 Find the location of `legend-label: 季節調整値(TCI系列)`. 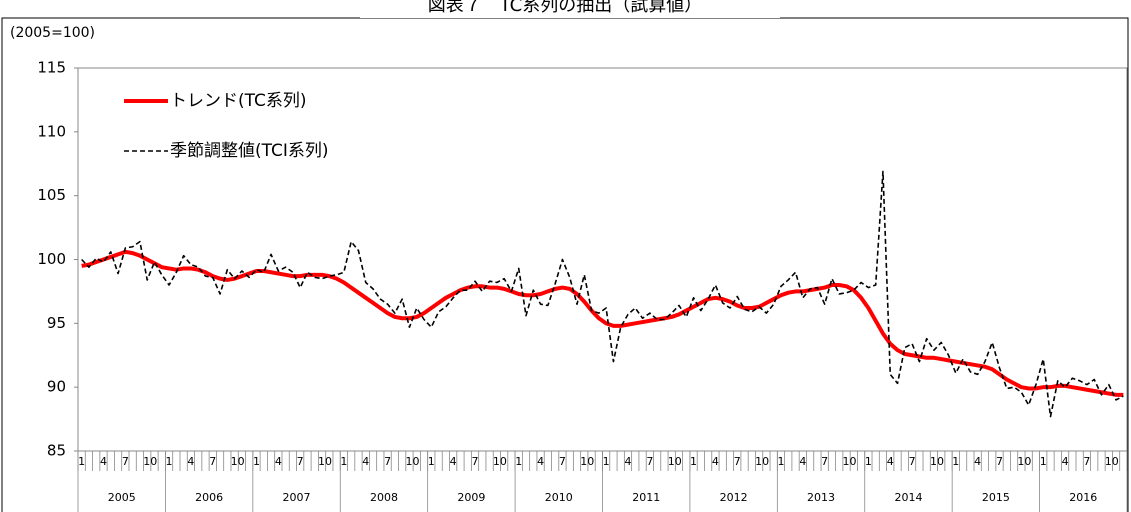

legend-label: 季節調整値(TCI系列) is located at coordinates (249, 151).